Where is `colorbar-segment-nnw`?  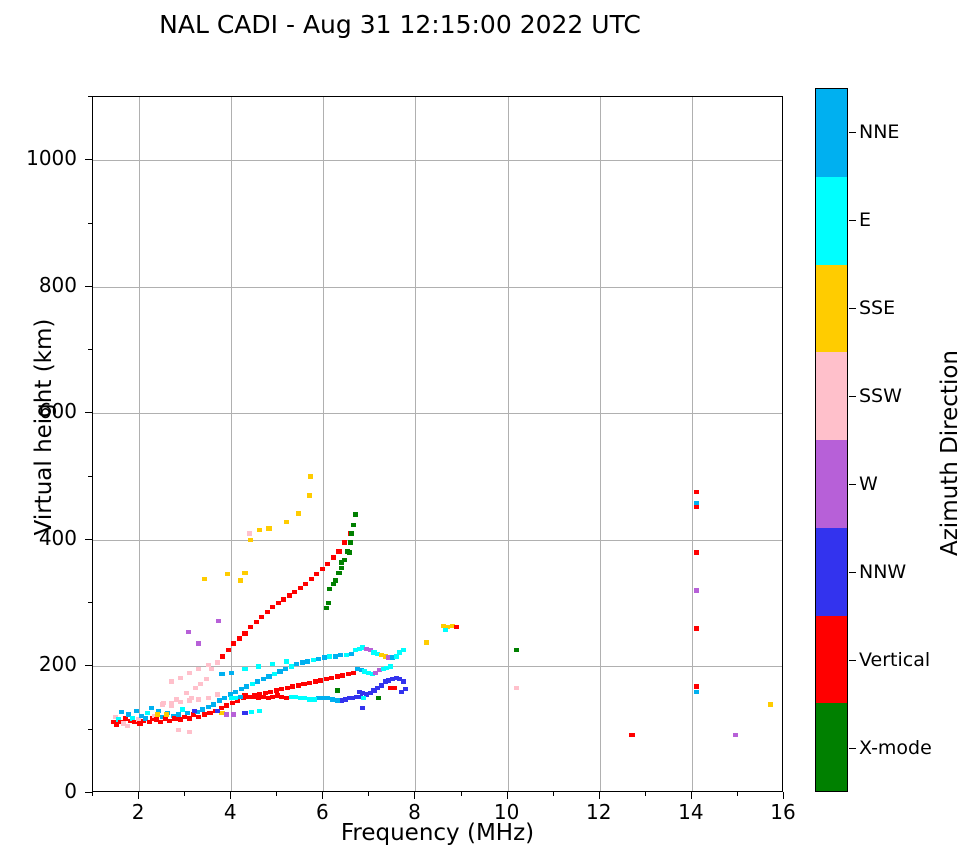
colorbar-segment-nnw is located at coordinates (831, 571).